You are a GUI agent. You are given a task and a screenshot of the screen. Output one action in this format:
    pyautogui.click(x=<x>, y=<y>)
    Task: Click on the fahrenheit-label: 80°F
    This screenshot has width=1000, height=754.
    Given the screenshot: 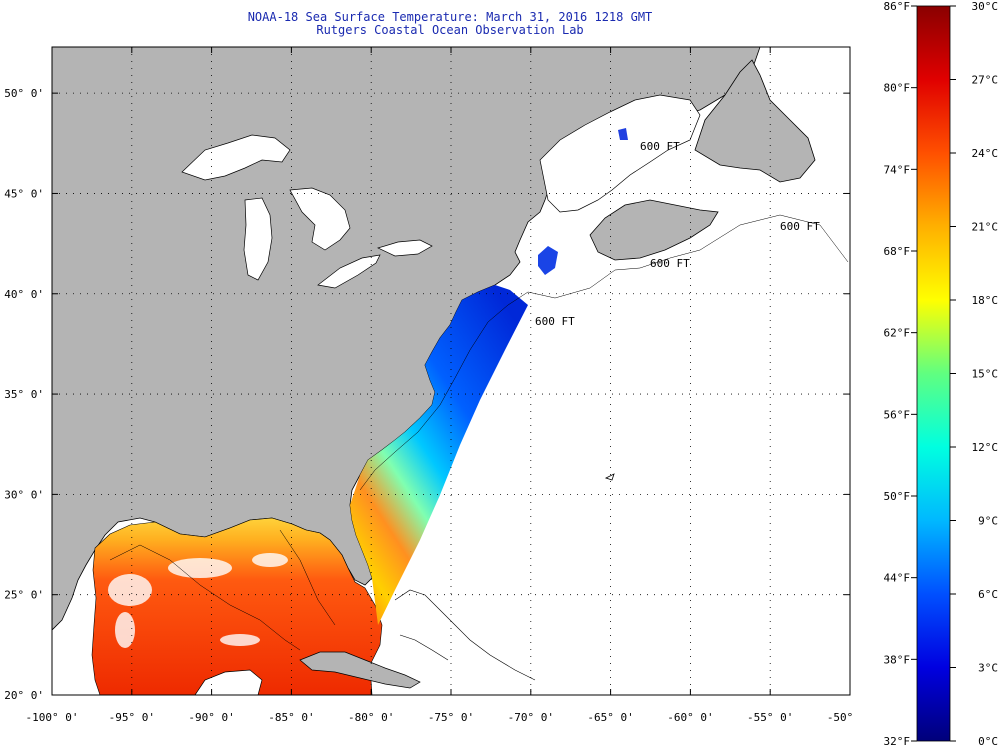 What is the action you would take?
    pyautogui.click(x=897, y=88)
    